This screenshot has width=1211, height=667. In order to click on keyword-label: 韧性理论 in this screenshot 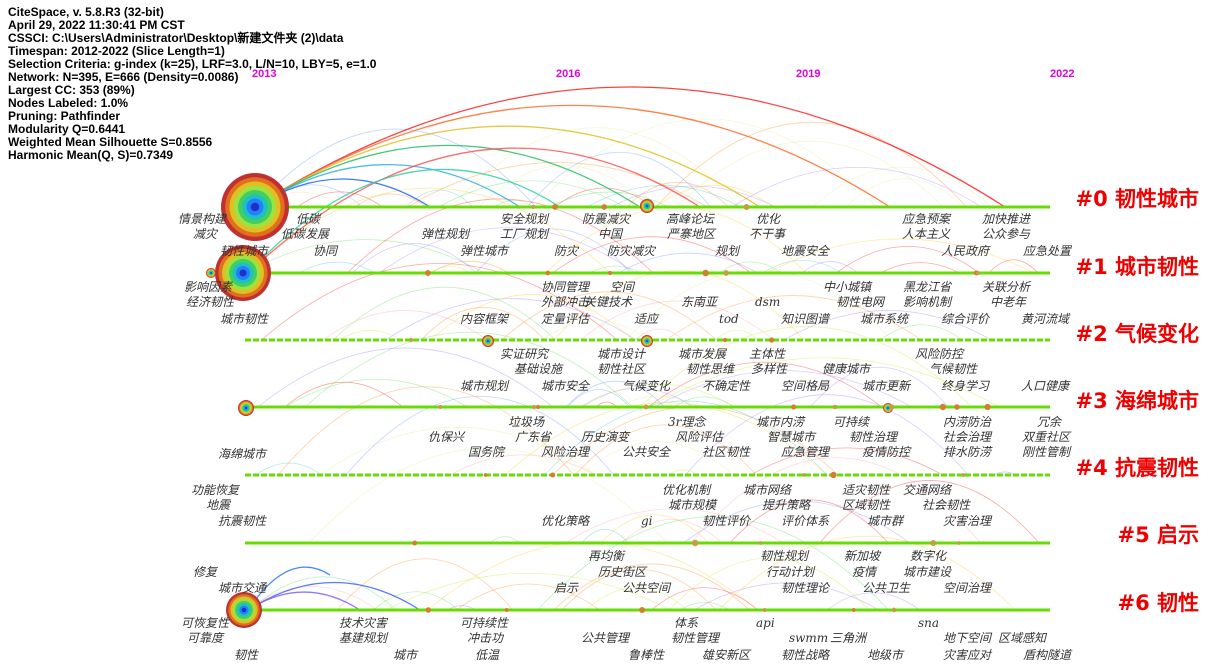, I will do `click(805, 588)`.